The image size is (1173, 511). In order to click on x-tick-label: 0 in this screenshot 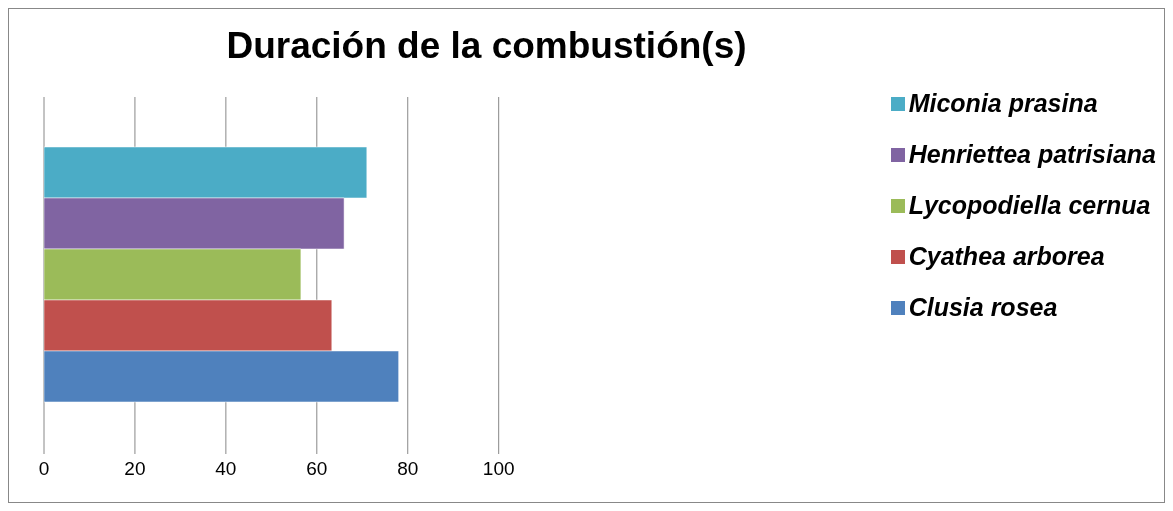, I will do `click(44, 469)`.